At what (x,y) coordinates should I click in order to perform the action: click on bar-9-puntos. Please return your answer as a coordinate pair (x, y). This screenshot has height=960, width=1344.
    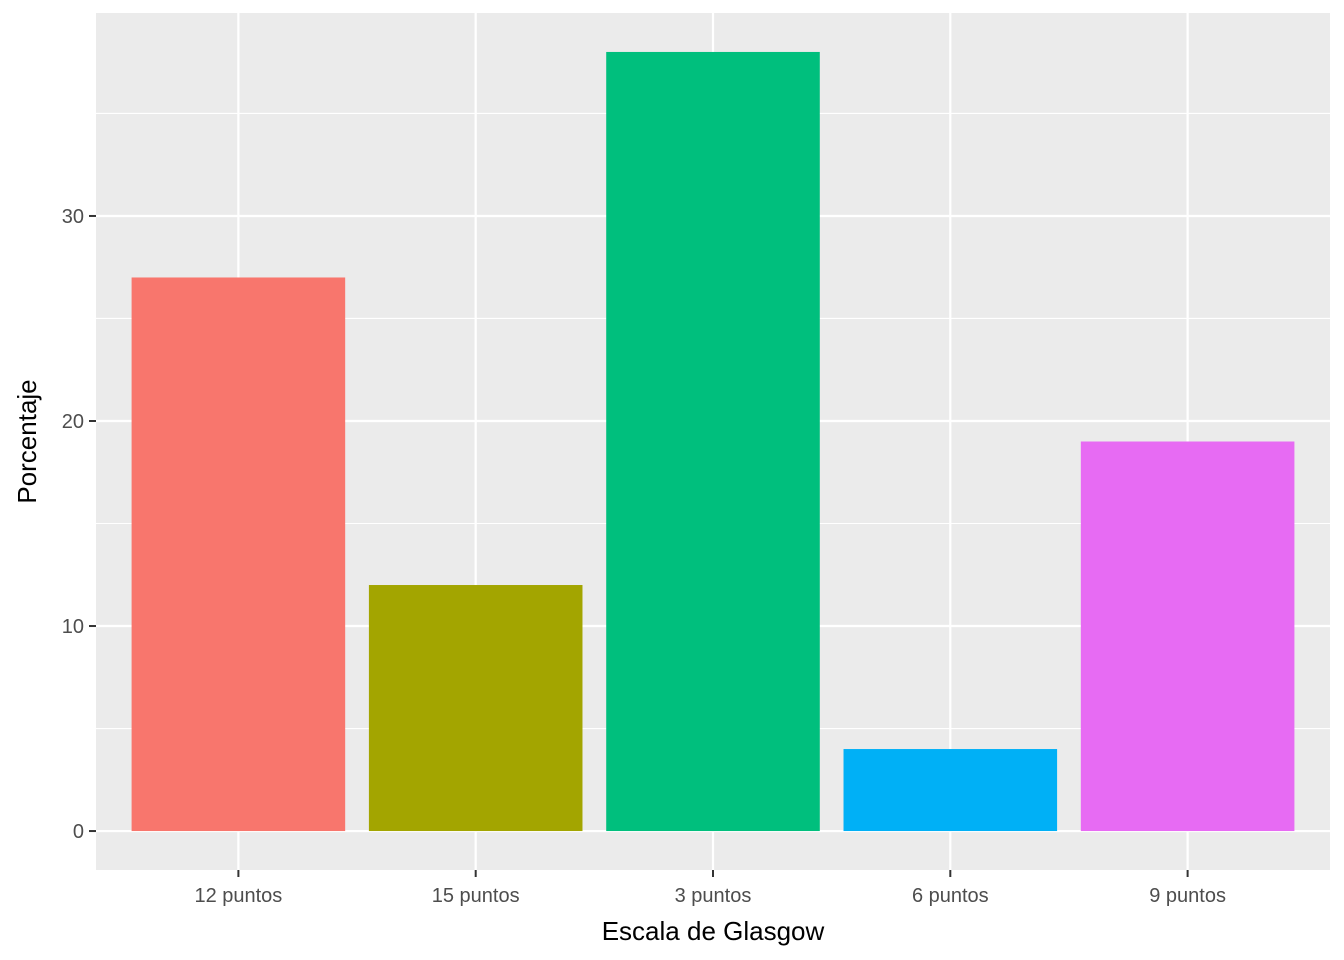
    Looking at the image, I should click on (1187, 636).